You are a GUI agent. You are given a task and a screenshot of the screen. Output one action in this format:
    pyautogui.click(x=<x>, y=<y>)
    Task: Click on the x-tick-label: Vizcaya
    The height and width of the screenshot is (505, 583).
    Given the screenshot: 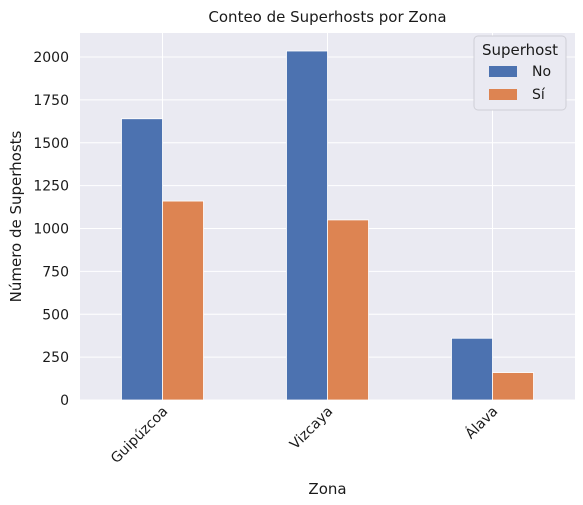 What is the action you would take?
    pyautogui.click(x=311, y=428)
    